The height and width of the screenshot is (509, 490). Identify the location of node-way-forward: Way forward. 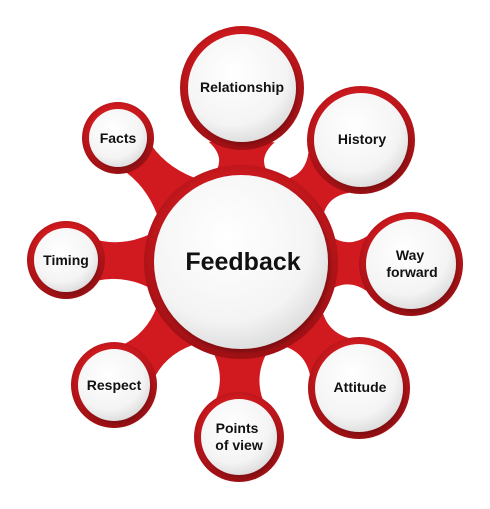
(411, 264).